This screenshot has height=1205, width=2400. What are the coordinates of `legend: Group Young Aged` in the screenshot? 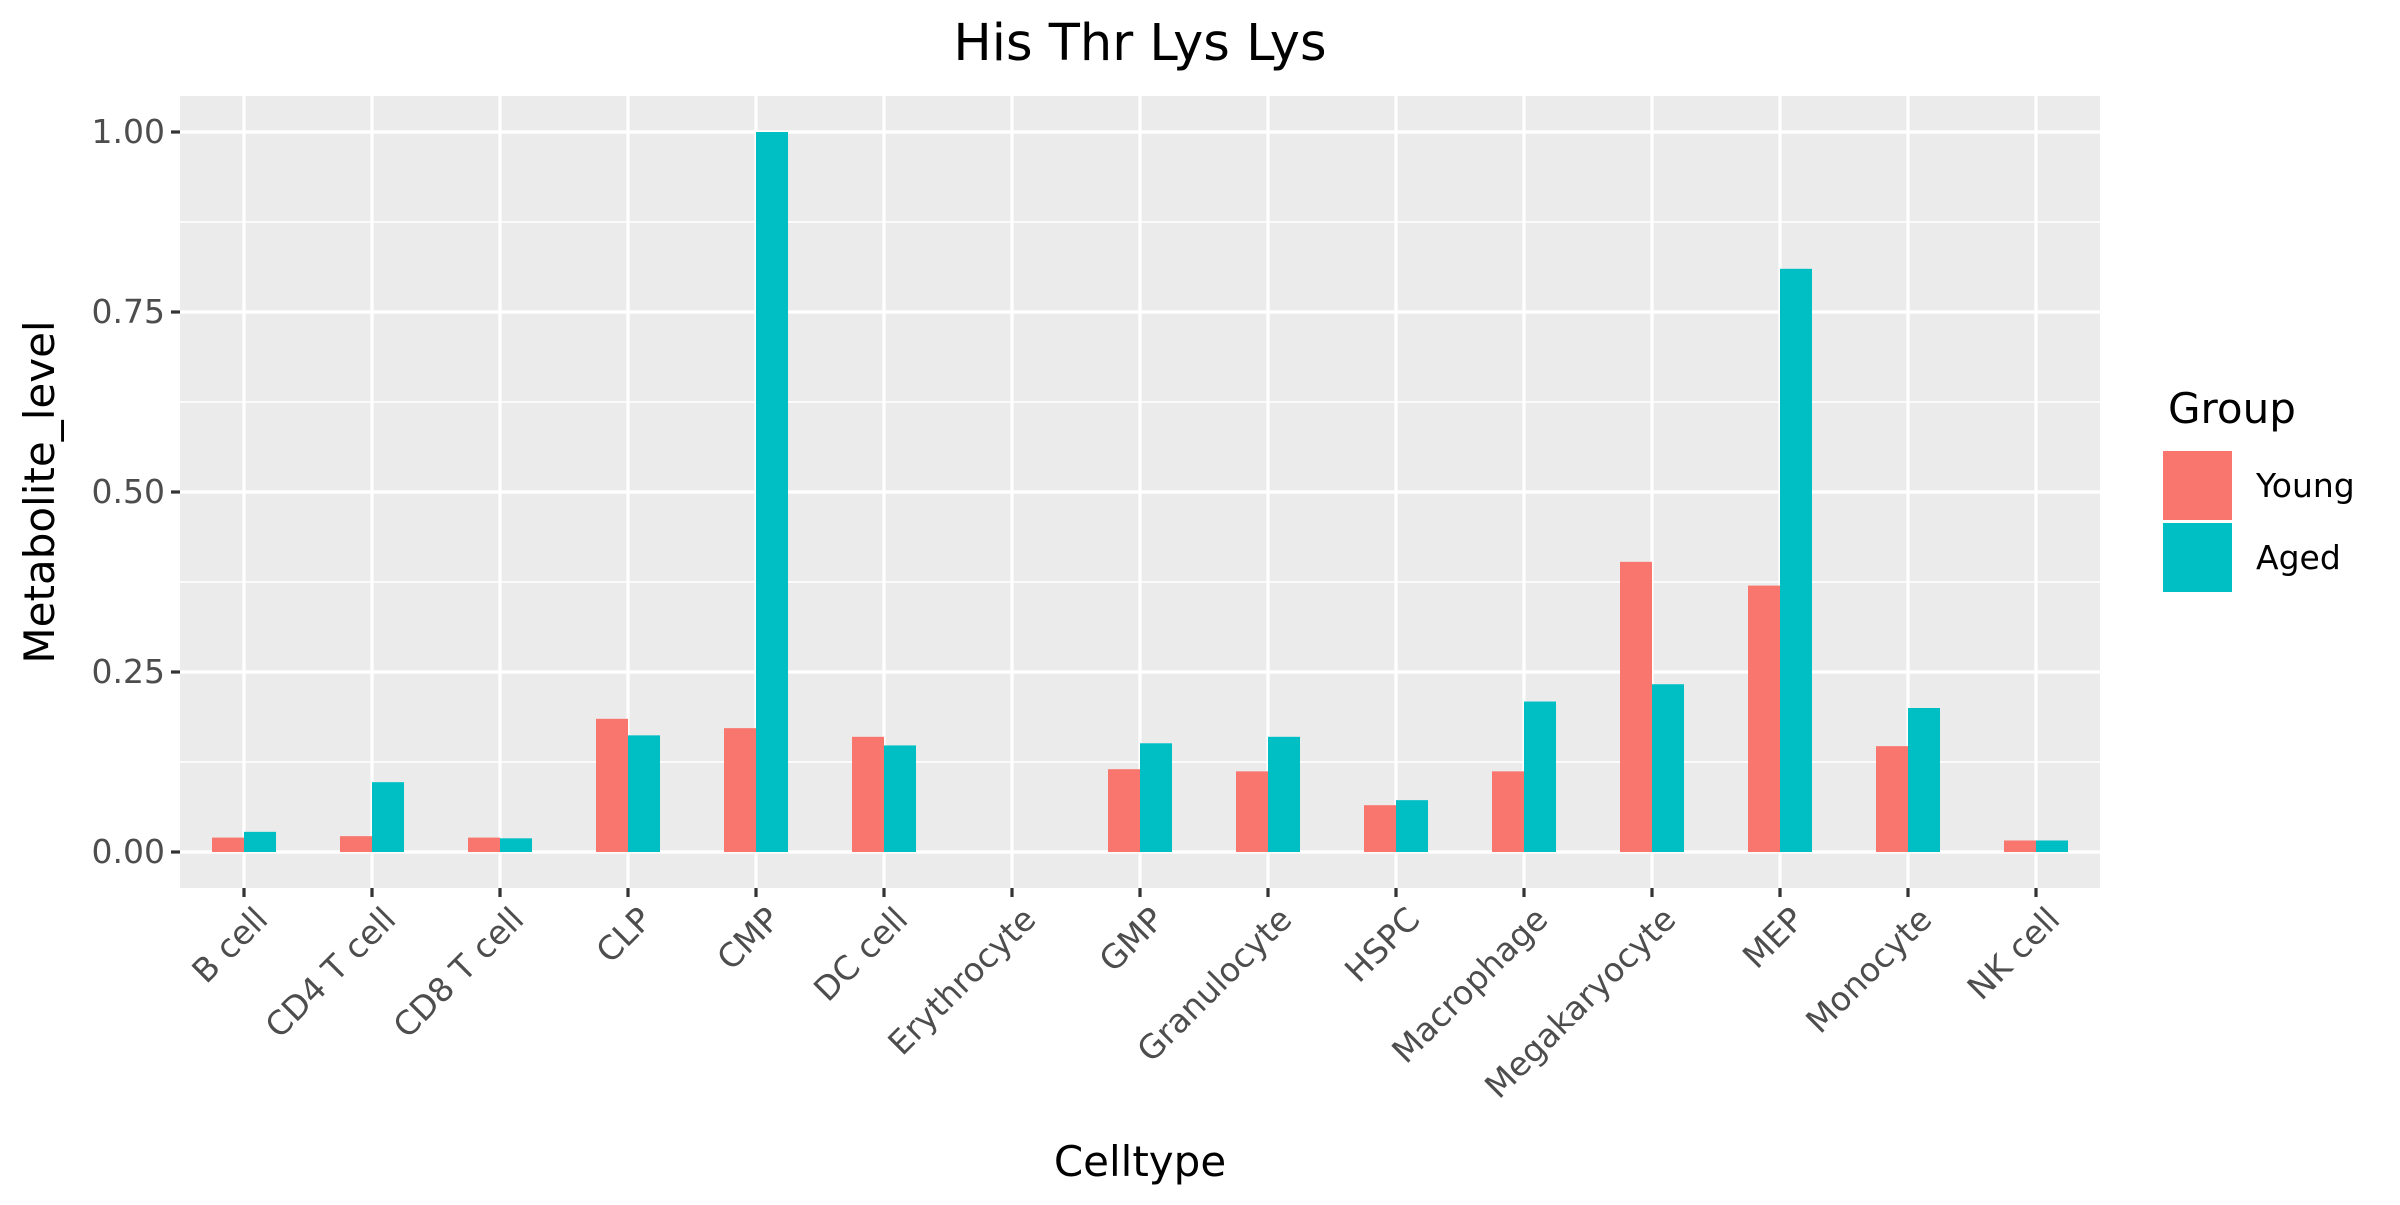 It's located at (2259, 488).